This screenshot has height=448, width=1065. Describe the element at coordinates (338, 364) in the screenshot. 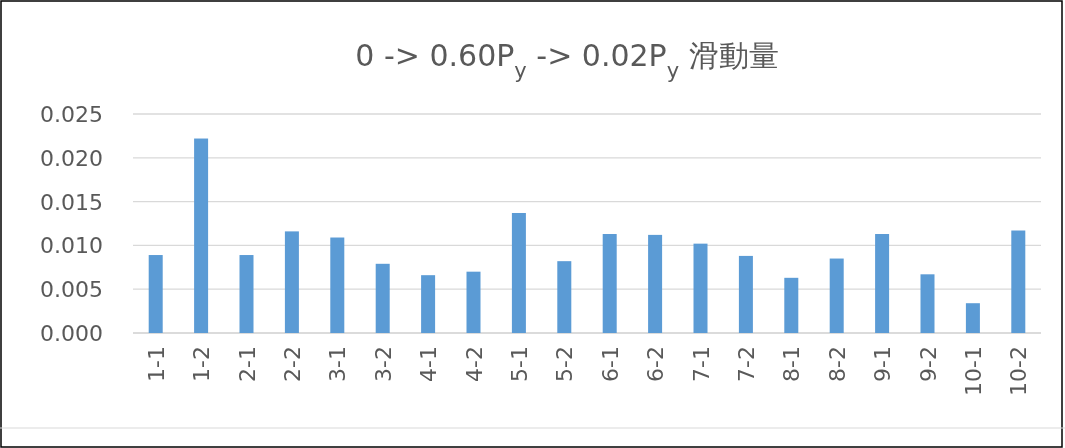

I see `x-tick-label: 3-1` at that location.